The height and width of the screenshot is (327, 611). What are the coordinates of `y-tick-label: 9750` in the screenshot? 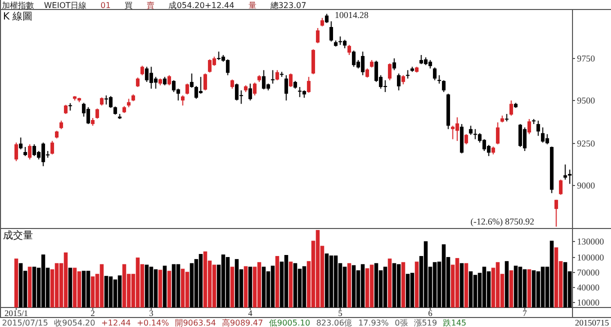 It's located at (586, 59).